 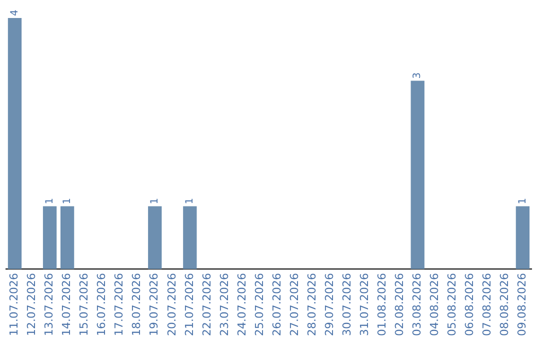 I want to click on x-tick-label: 05.08.2026, so click(x=452, y=304).